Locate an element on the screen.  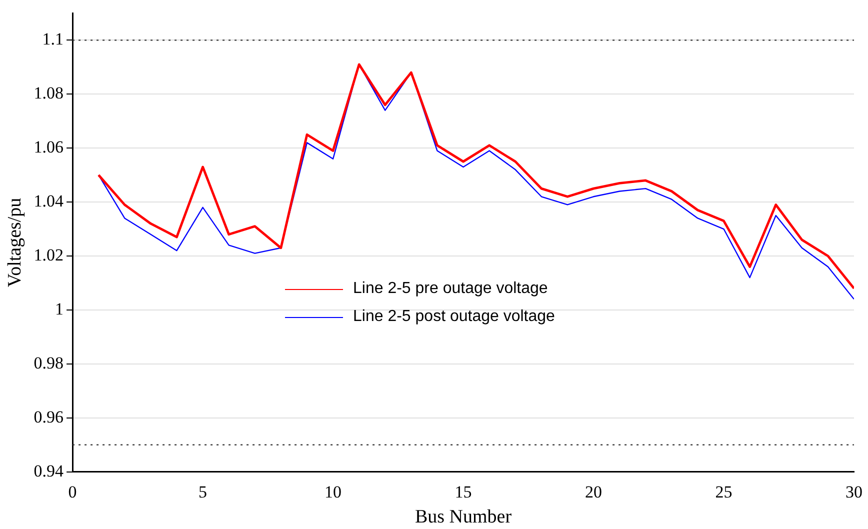
legend-label: Line 2-5 pre outage voltage is located at coordinates (450, 289).